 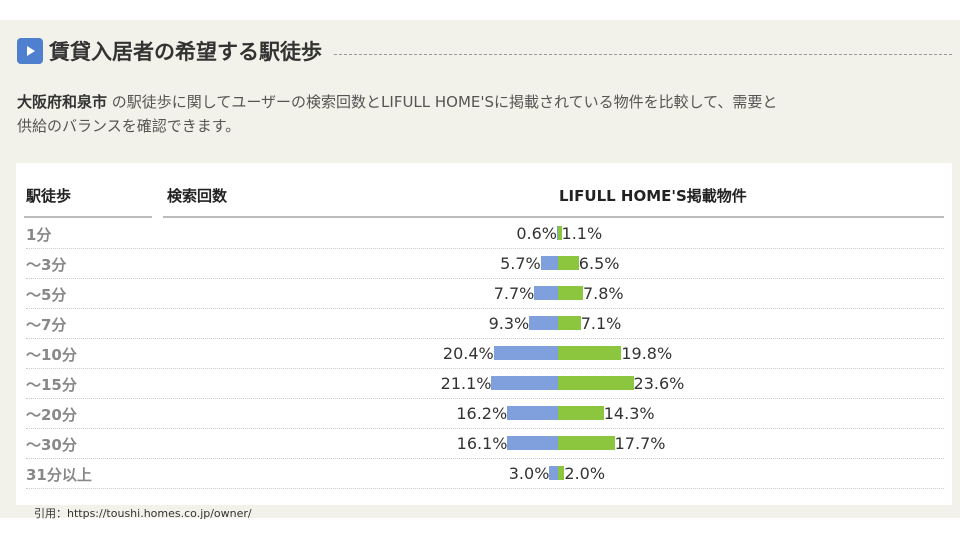 What do you see at coordinates (62, 102) in the screenshot?
I see `city-name: 大阪府和泉市` at bounding box center [62, 102].